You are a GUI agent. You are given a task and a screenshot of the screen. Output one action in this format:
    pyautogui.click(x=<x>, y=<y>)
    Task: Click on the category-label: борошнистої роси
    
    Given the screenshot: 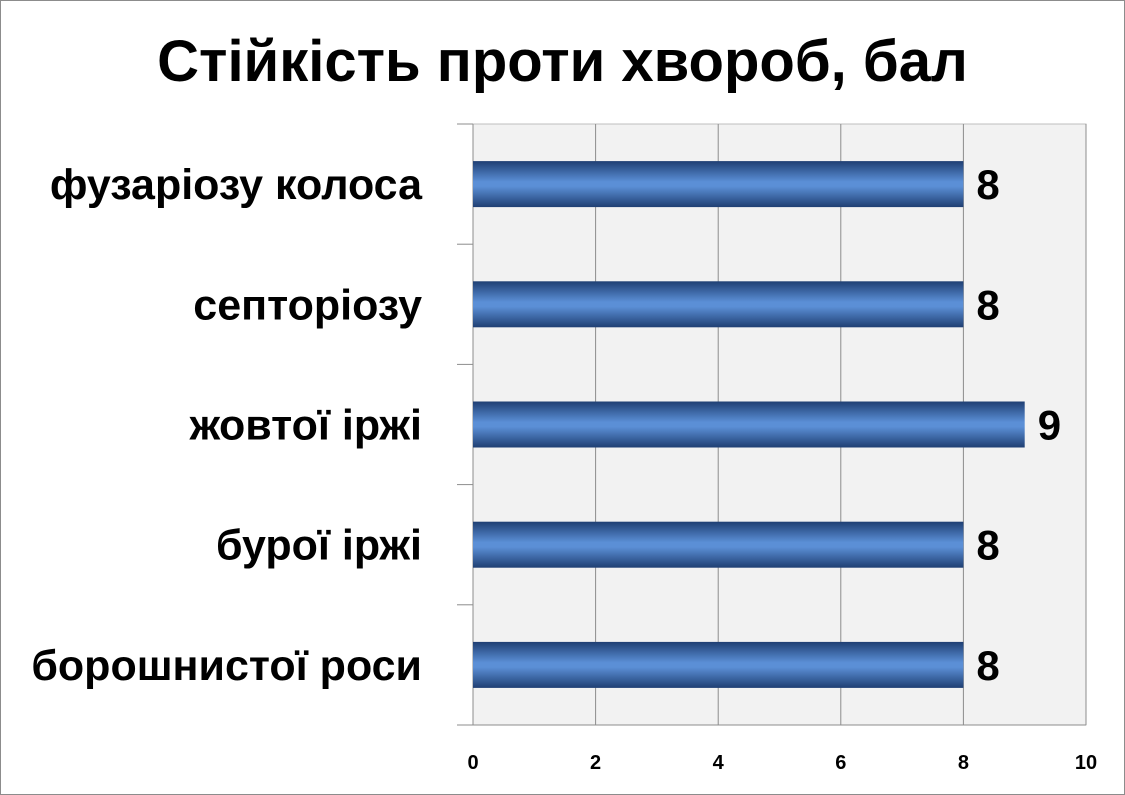 What is the action you would take?
    pyautogui.click(x=226, y=666)
    